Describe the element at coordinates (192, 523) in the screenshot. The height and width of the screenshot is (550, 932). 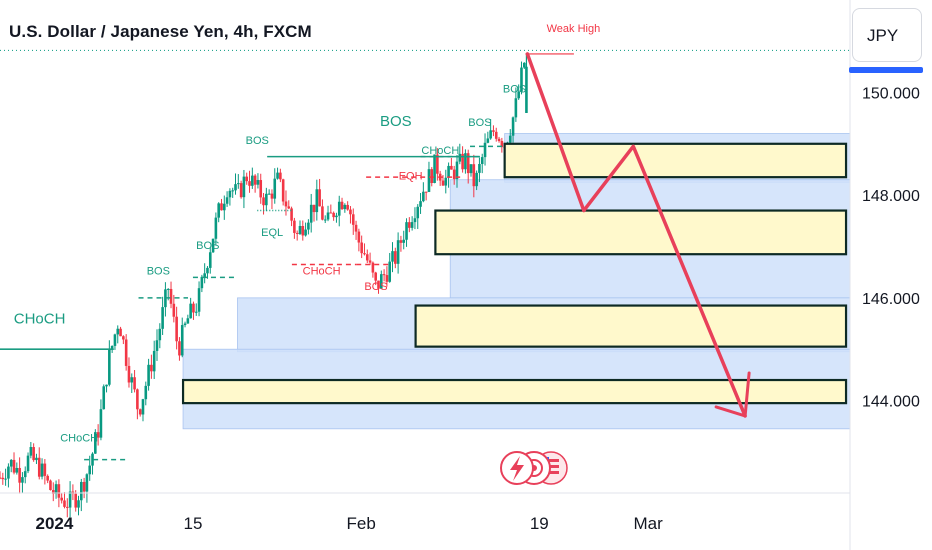
I see `x-tick-label: 15` at that location.